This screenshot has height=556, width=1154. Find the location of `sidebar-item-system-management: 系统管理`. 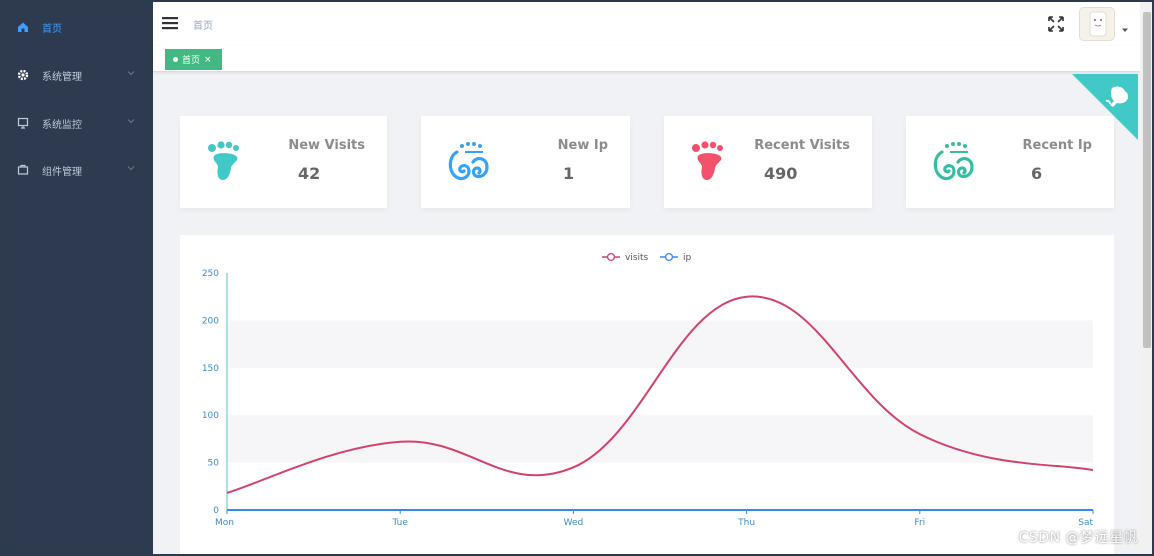

sidebar-item-system-management: 系统管理 is located at coordinates (77, 75).